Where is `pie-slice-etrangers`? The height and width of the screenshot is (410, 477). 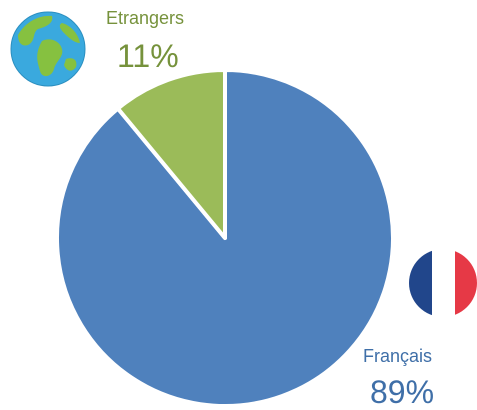 pie-slice-etrangers is located at coordinates (171, 154).